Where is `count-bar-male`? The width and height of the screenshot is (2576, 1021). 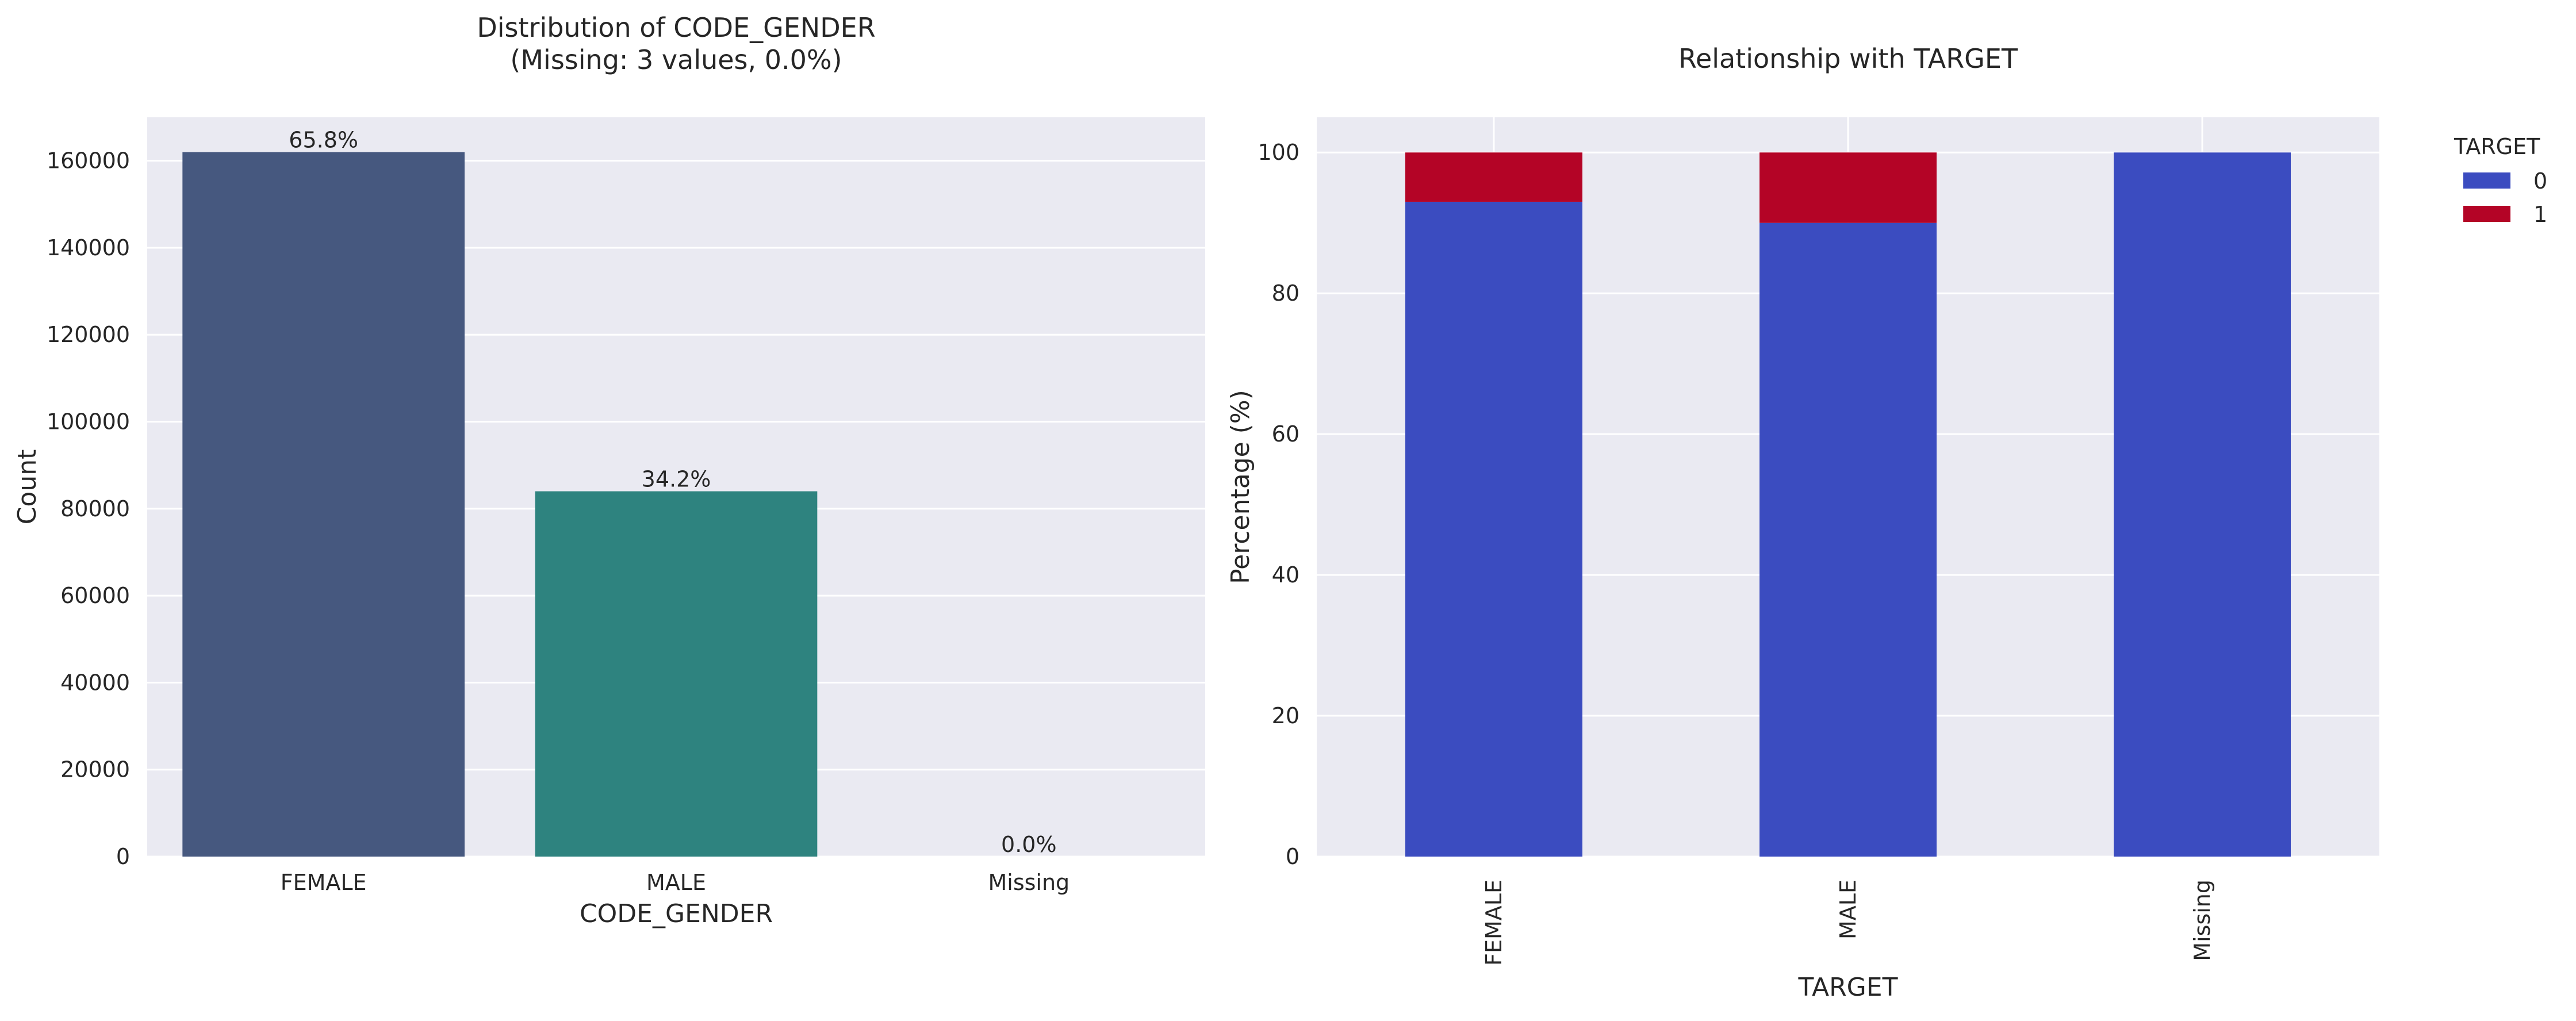 count-bar-male is located at coordinates (676, 675).